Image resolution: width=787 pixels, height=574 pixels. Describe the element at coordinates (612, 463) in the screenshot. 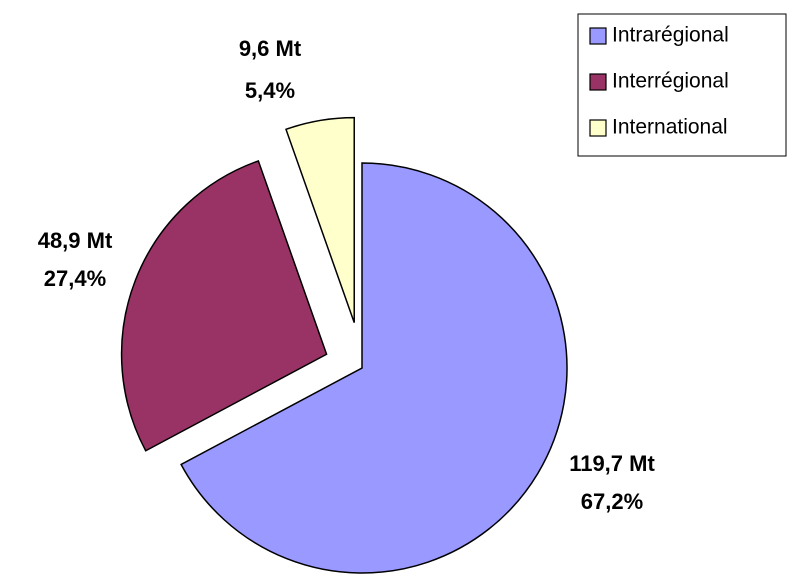

I see `mass-label: 119,7 Mt` at that location.